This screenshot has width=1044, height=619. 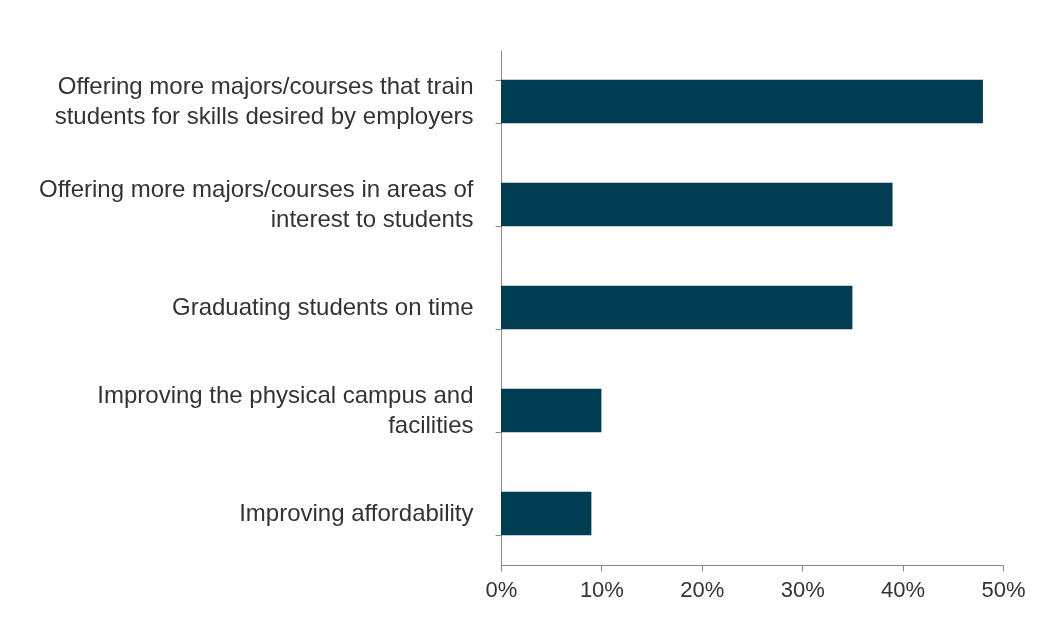 What do you see at coordinates (356, 512) in the screenshot?
I see `y-tick-label: Improving affordability` at bounding box center [356, 512].